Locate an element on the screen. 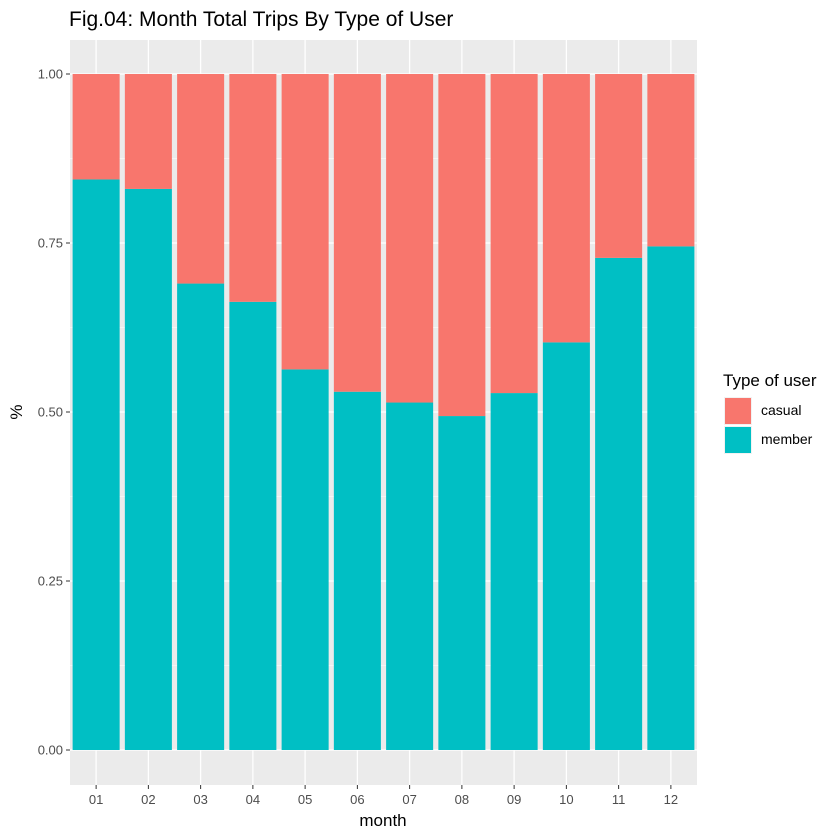 The height and width of the screenshot is (840, 840). x-tick-label: 09 is located at coordinates (514, 799).